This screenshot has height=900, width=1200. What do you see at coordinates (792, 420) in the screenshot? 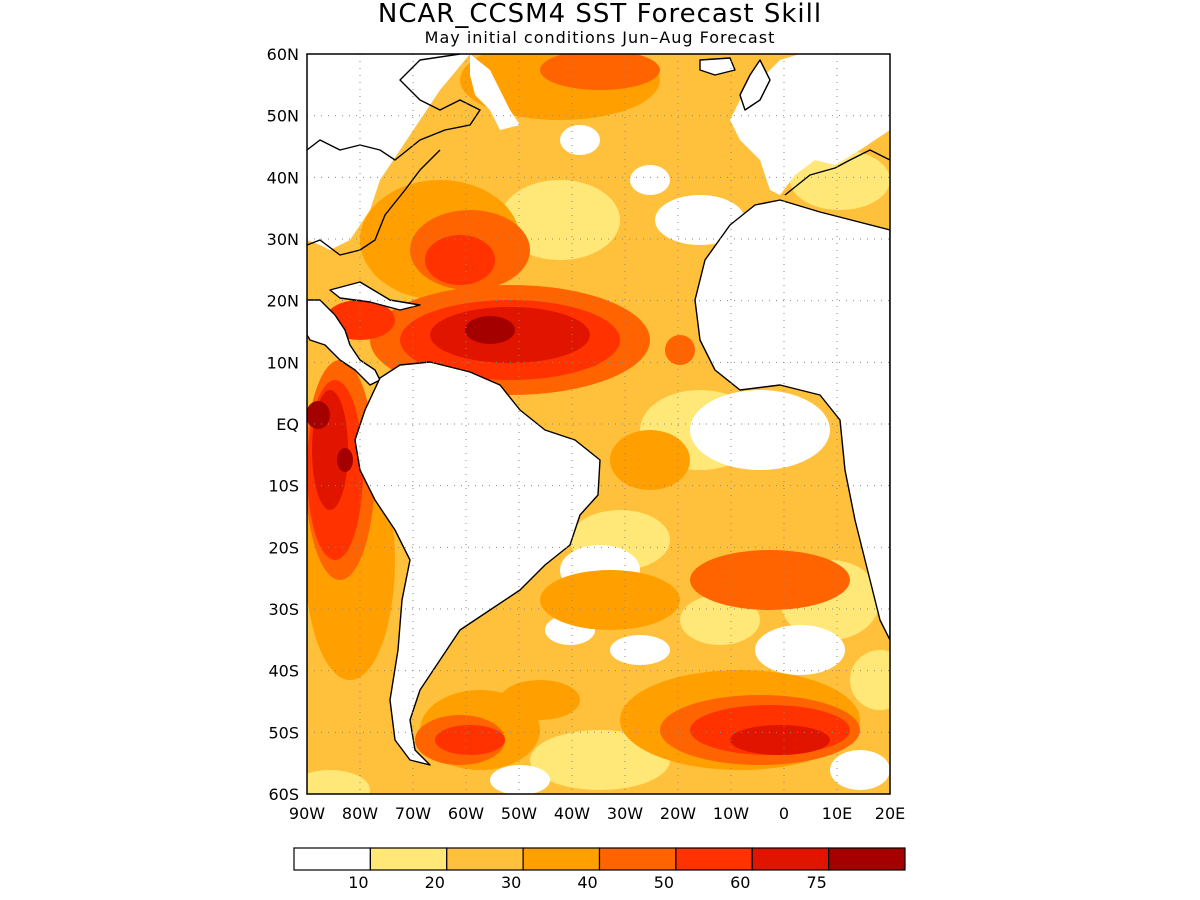
I see `land-africa` at bounding box center [792, 420].